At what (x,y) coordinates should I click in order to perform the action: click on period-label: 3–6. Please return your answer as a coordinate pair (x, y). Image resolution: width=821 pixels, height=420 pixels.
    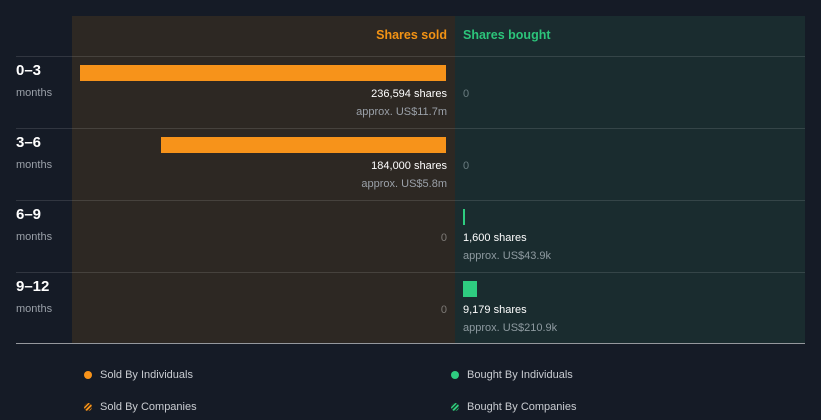
    Looking at the image, I should click on (29, 142).